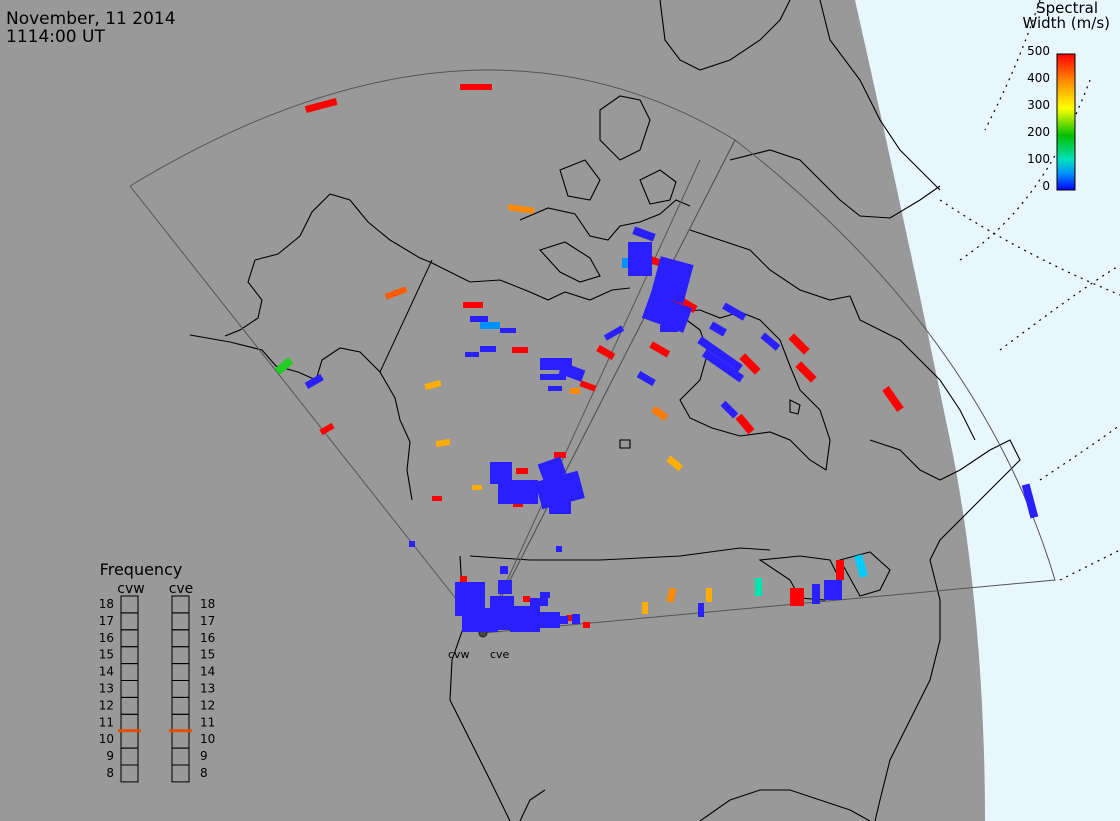  Describe the element at coordinates (1038, 132) in the screenshot. I see `legend-tick: 200` at that location.